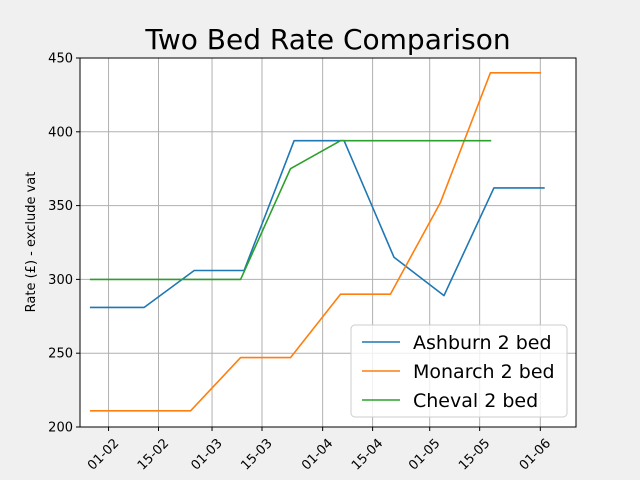 Image resolution: width=640 pixels, height=480 pixels. Describe the element at coordinates (60, 59) in the screenshot. I see `y-tick-label: 450` at that location.